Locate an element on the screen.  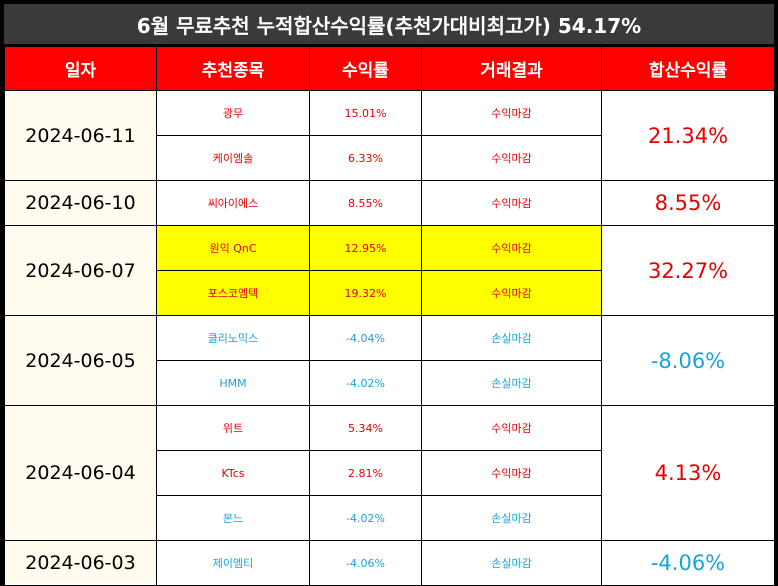
return-cell: 12.95% is located at coordinates (365, 248).